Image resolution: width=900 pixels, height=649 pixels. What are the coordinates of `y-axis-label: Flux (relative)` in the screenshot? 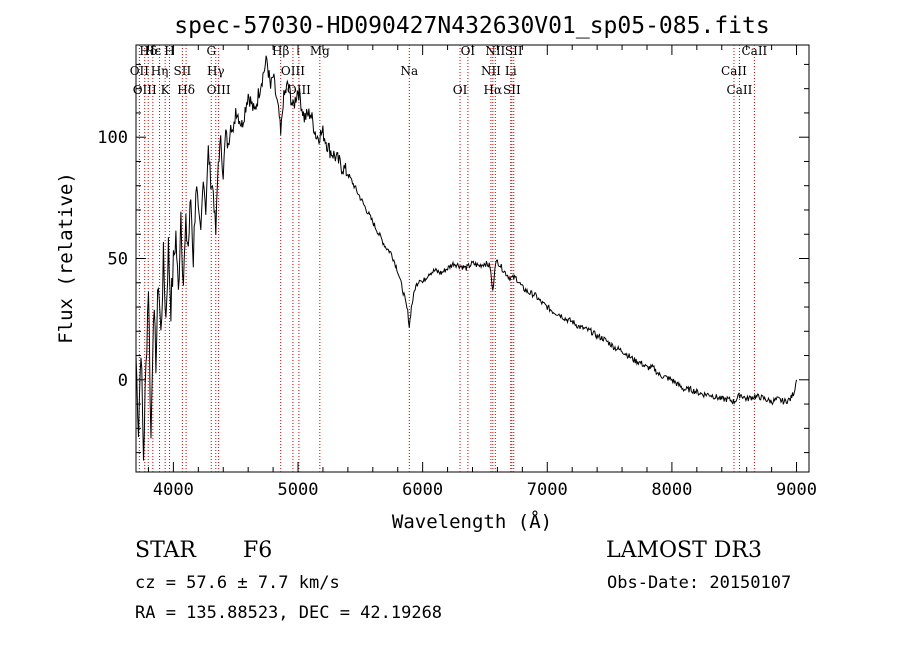 It's located at (66, 258).